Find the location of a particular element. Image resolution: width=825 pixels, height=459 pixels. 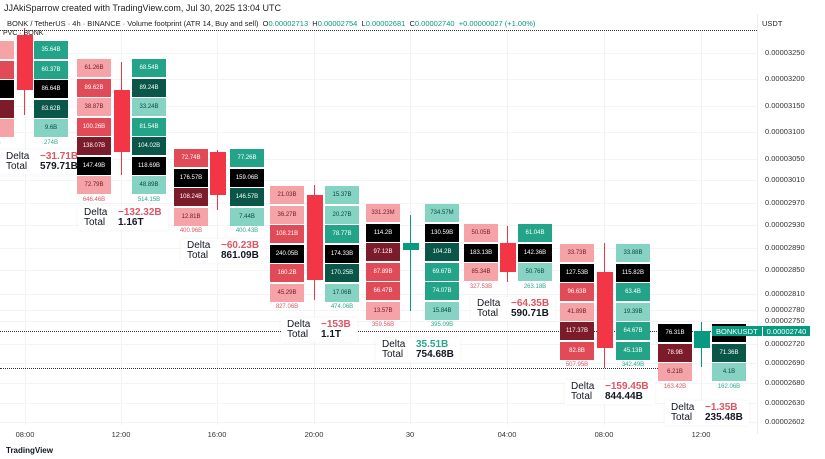

buy-volume-cell: 69.67B is located at coordinates (442, 271).